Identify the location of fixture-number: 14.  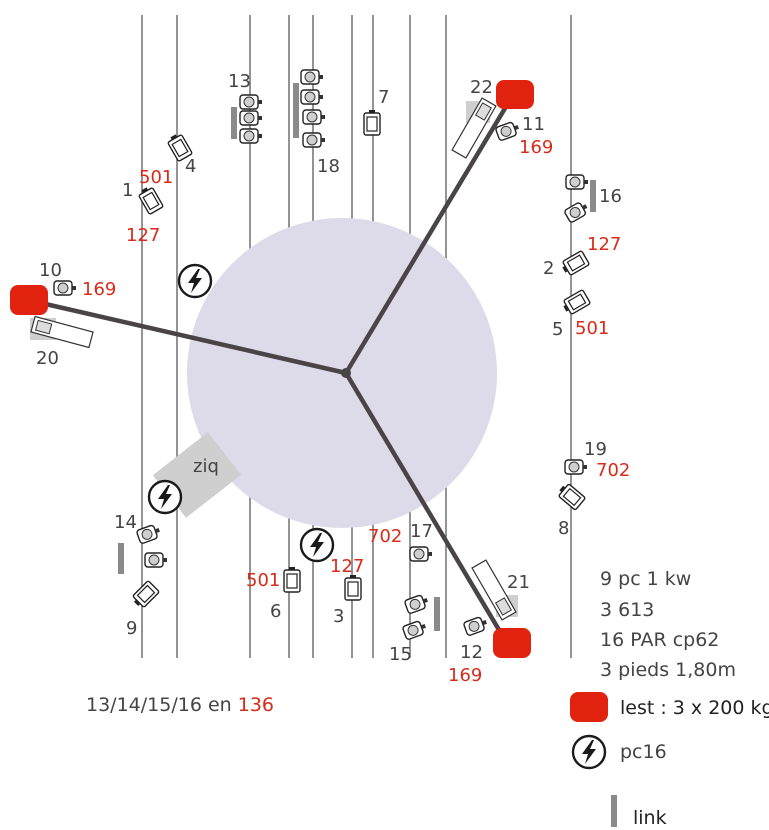
(125, 522).